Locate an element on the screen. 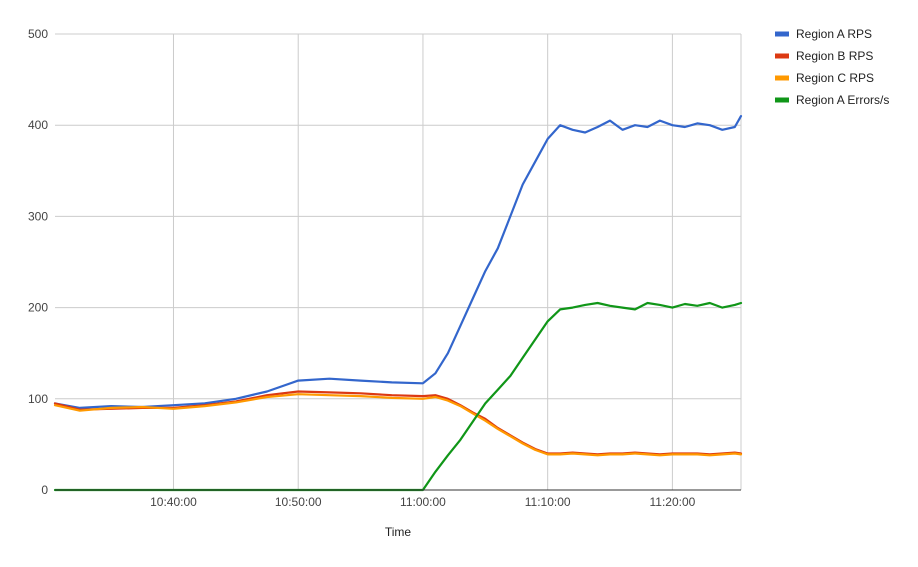  y-tick-label: 300 is located at coordinates (38, 216).